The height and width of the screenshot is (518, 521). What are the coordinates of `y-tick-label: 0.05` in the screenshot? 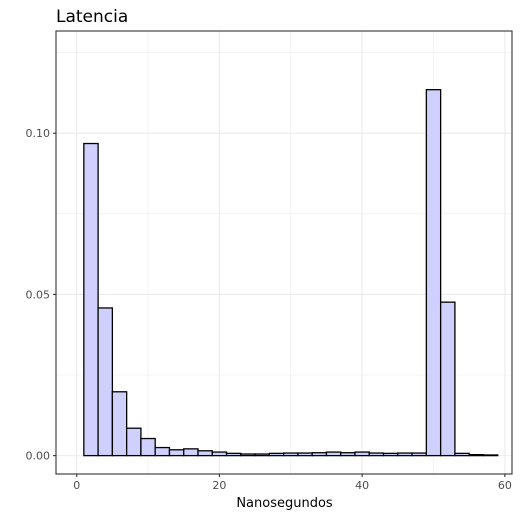 It's located at (38, 294).